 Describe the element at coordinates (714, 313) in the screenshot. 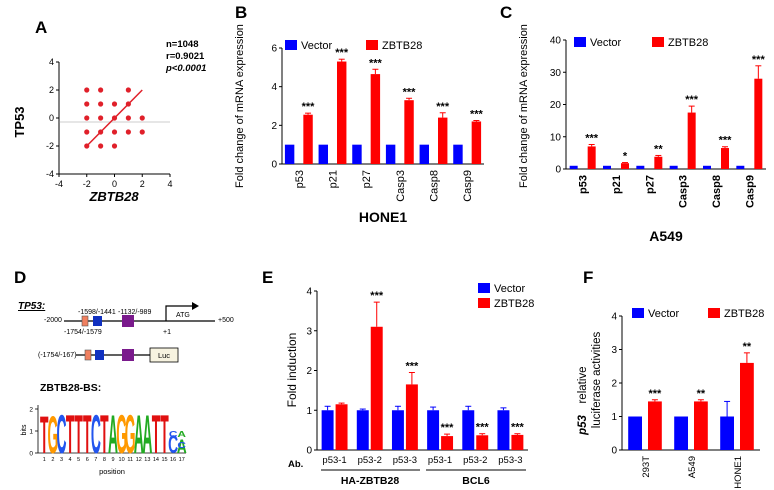

I see `F-legend-swatch-zbtb28` at that location.